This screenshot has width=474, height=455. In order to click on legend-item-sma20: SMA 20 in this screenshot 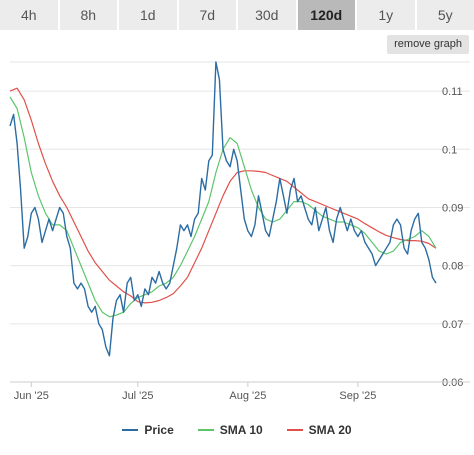, I will do `click(319, 430)`.